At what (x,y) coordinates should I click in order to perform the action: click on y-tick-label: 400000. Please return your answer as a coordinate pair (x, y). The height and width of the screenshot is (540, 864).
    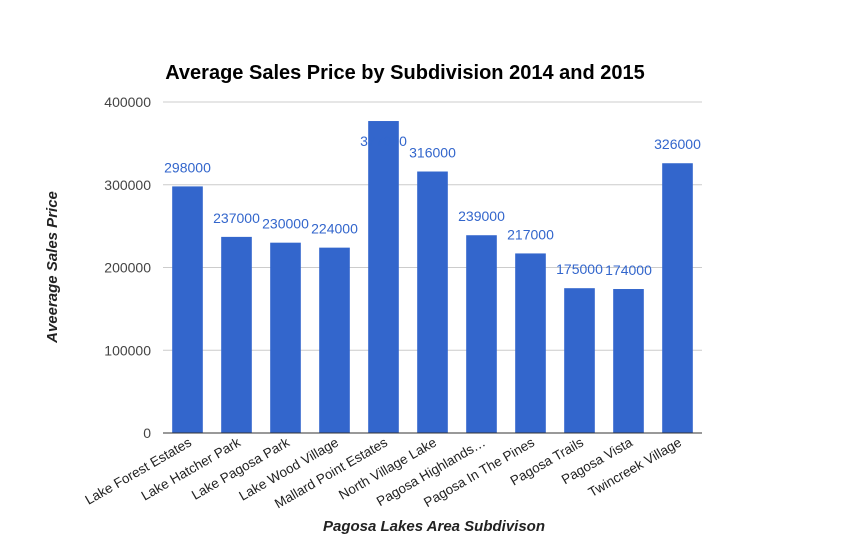
    Looking at the image, I should click on (127, 102).